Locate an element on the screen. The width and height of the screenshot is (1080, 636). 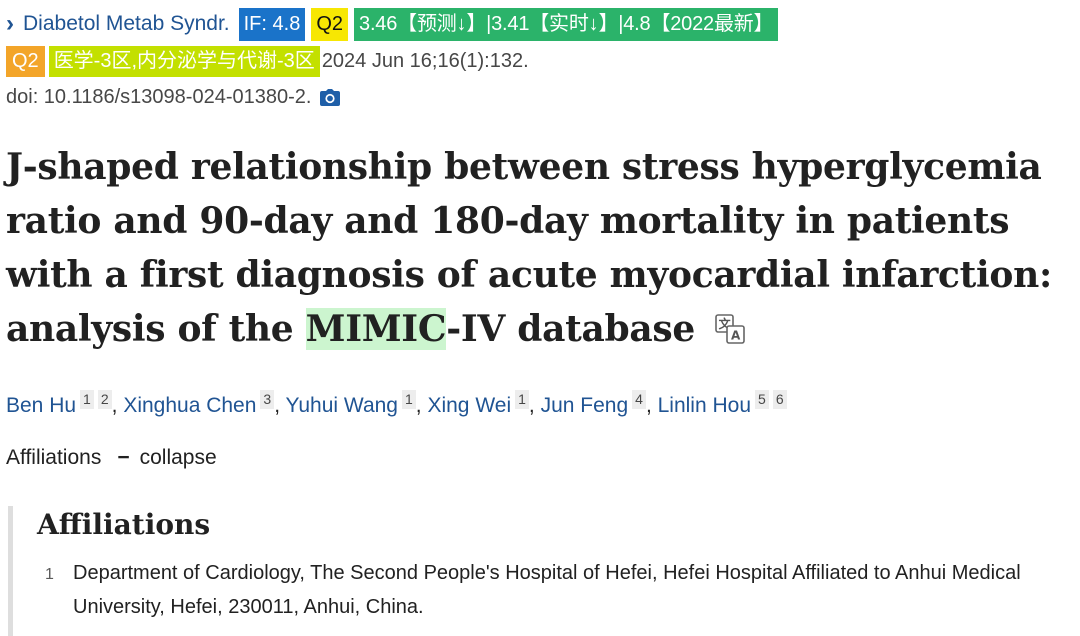
affiliation-ref: 4 is located at coordinates (639, 399).